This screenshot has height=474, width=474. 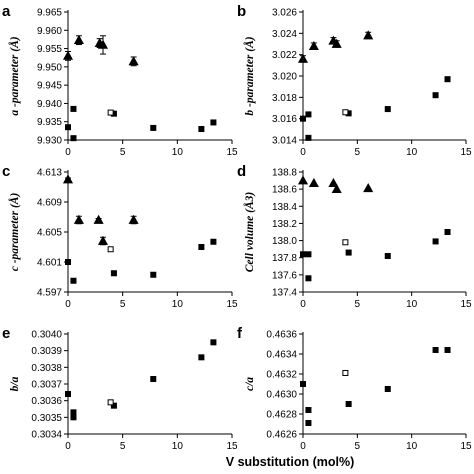 I want to click on y-tick-label: 0.3037, so click(x=46, y=385).